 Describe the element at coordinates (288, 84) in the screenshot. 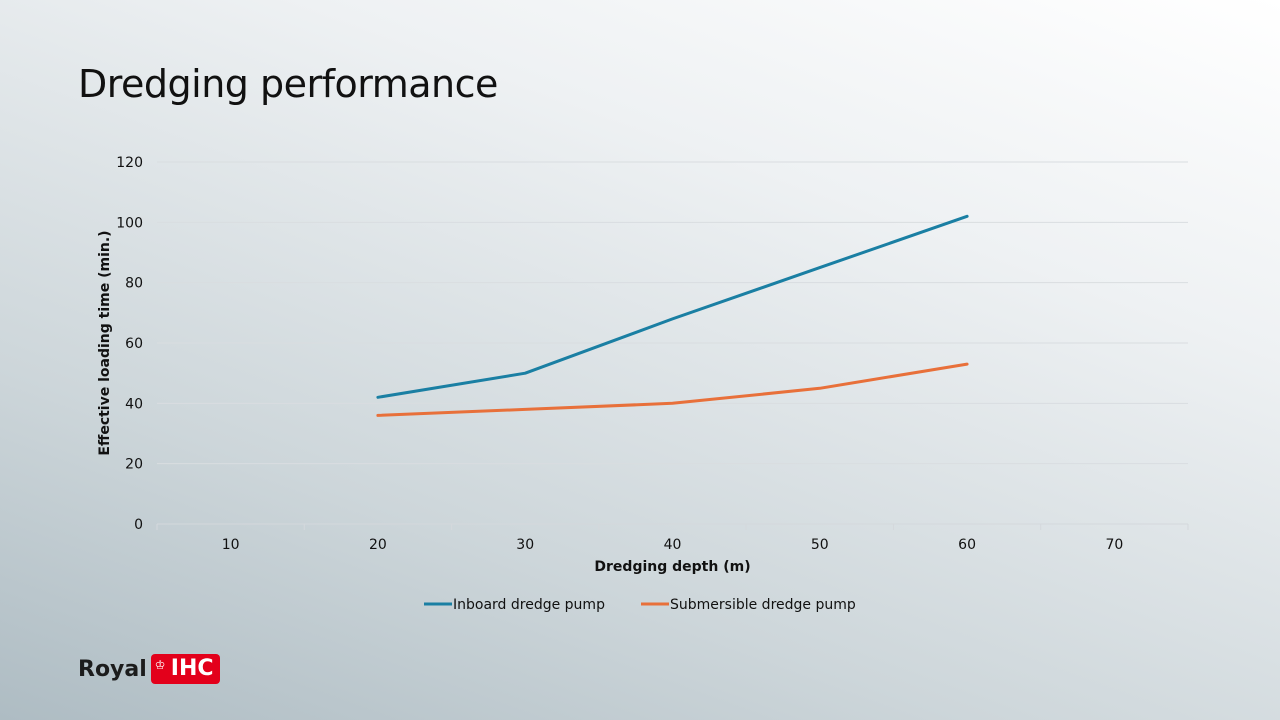

I see `slide-title: Dredging performance` at that location.